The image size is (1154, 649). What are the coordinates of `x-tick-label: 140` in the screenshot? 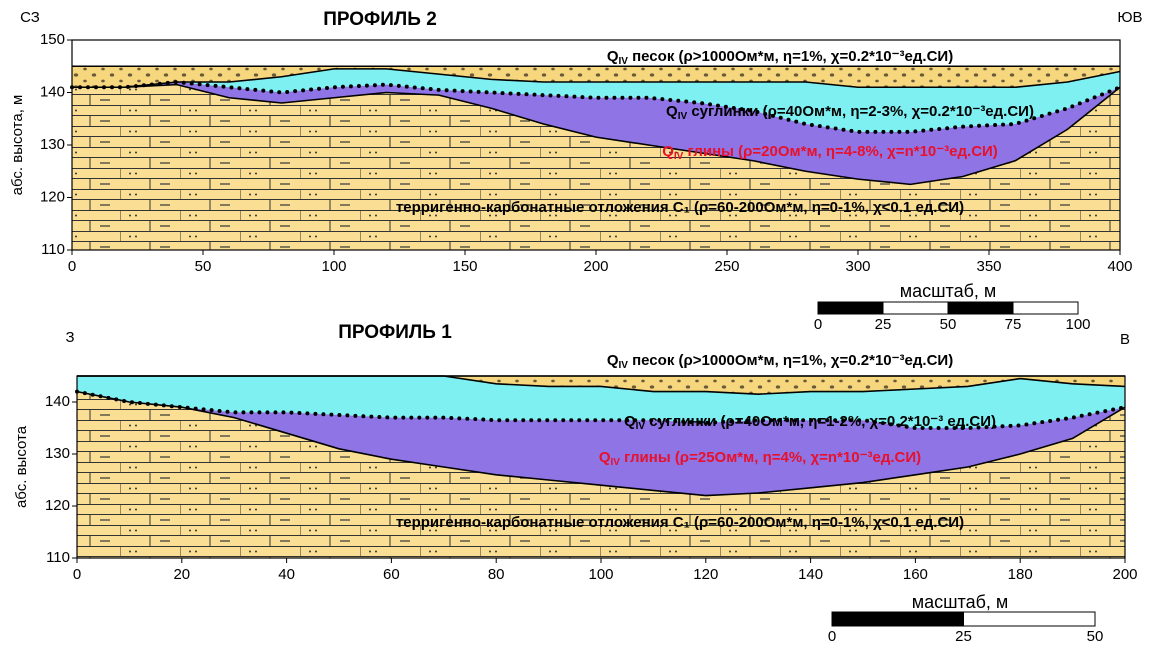 It's located at (810, 574).